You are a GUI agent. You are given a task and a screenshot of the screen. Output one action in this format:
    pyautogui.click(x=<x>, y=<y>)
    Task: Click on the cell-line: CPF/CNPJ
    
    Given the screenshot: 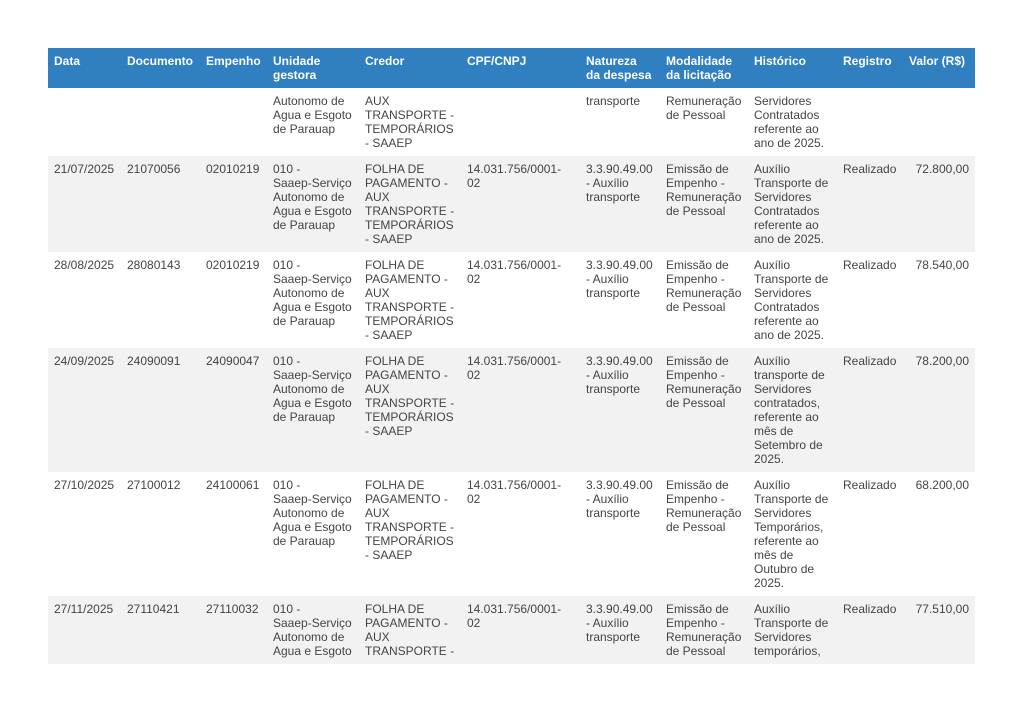 What is the action you would take?
    pyautogui.click(x=497, y=61)
    